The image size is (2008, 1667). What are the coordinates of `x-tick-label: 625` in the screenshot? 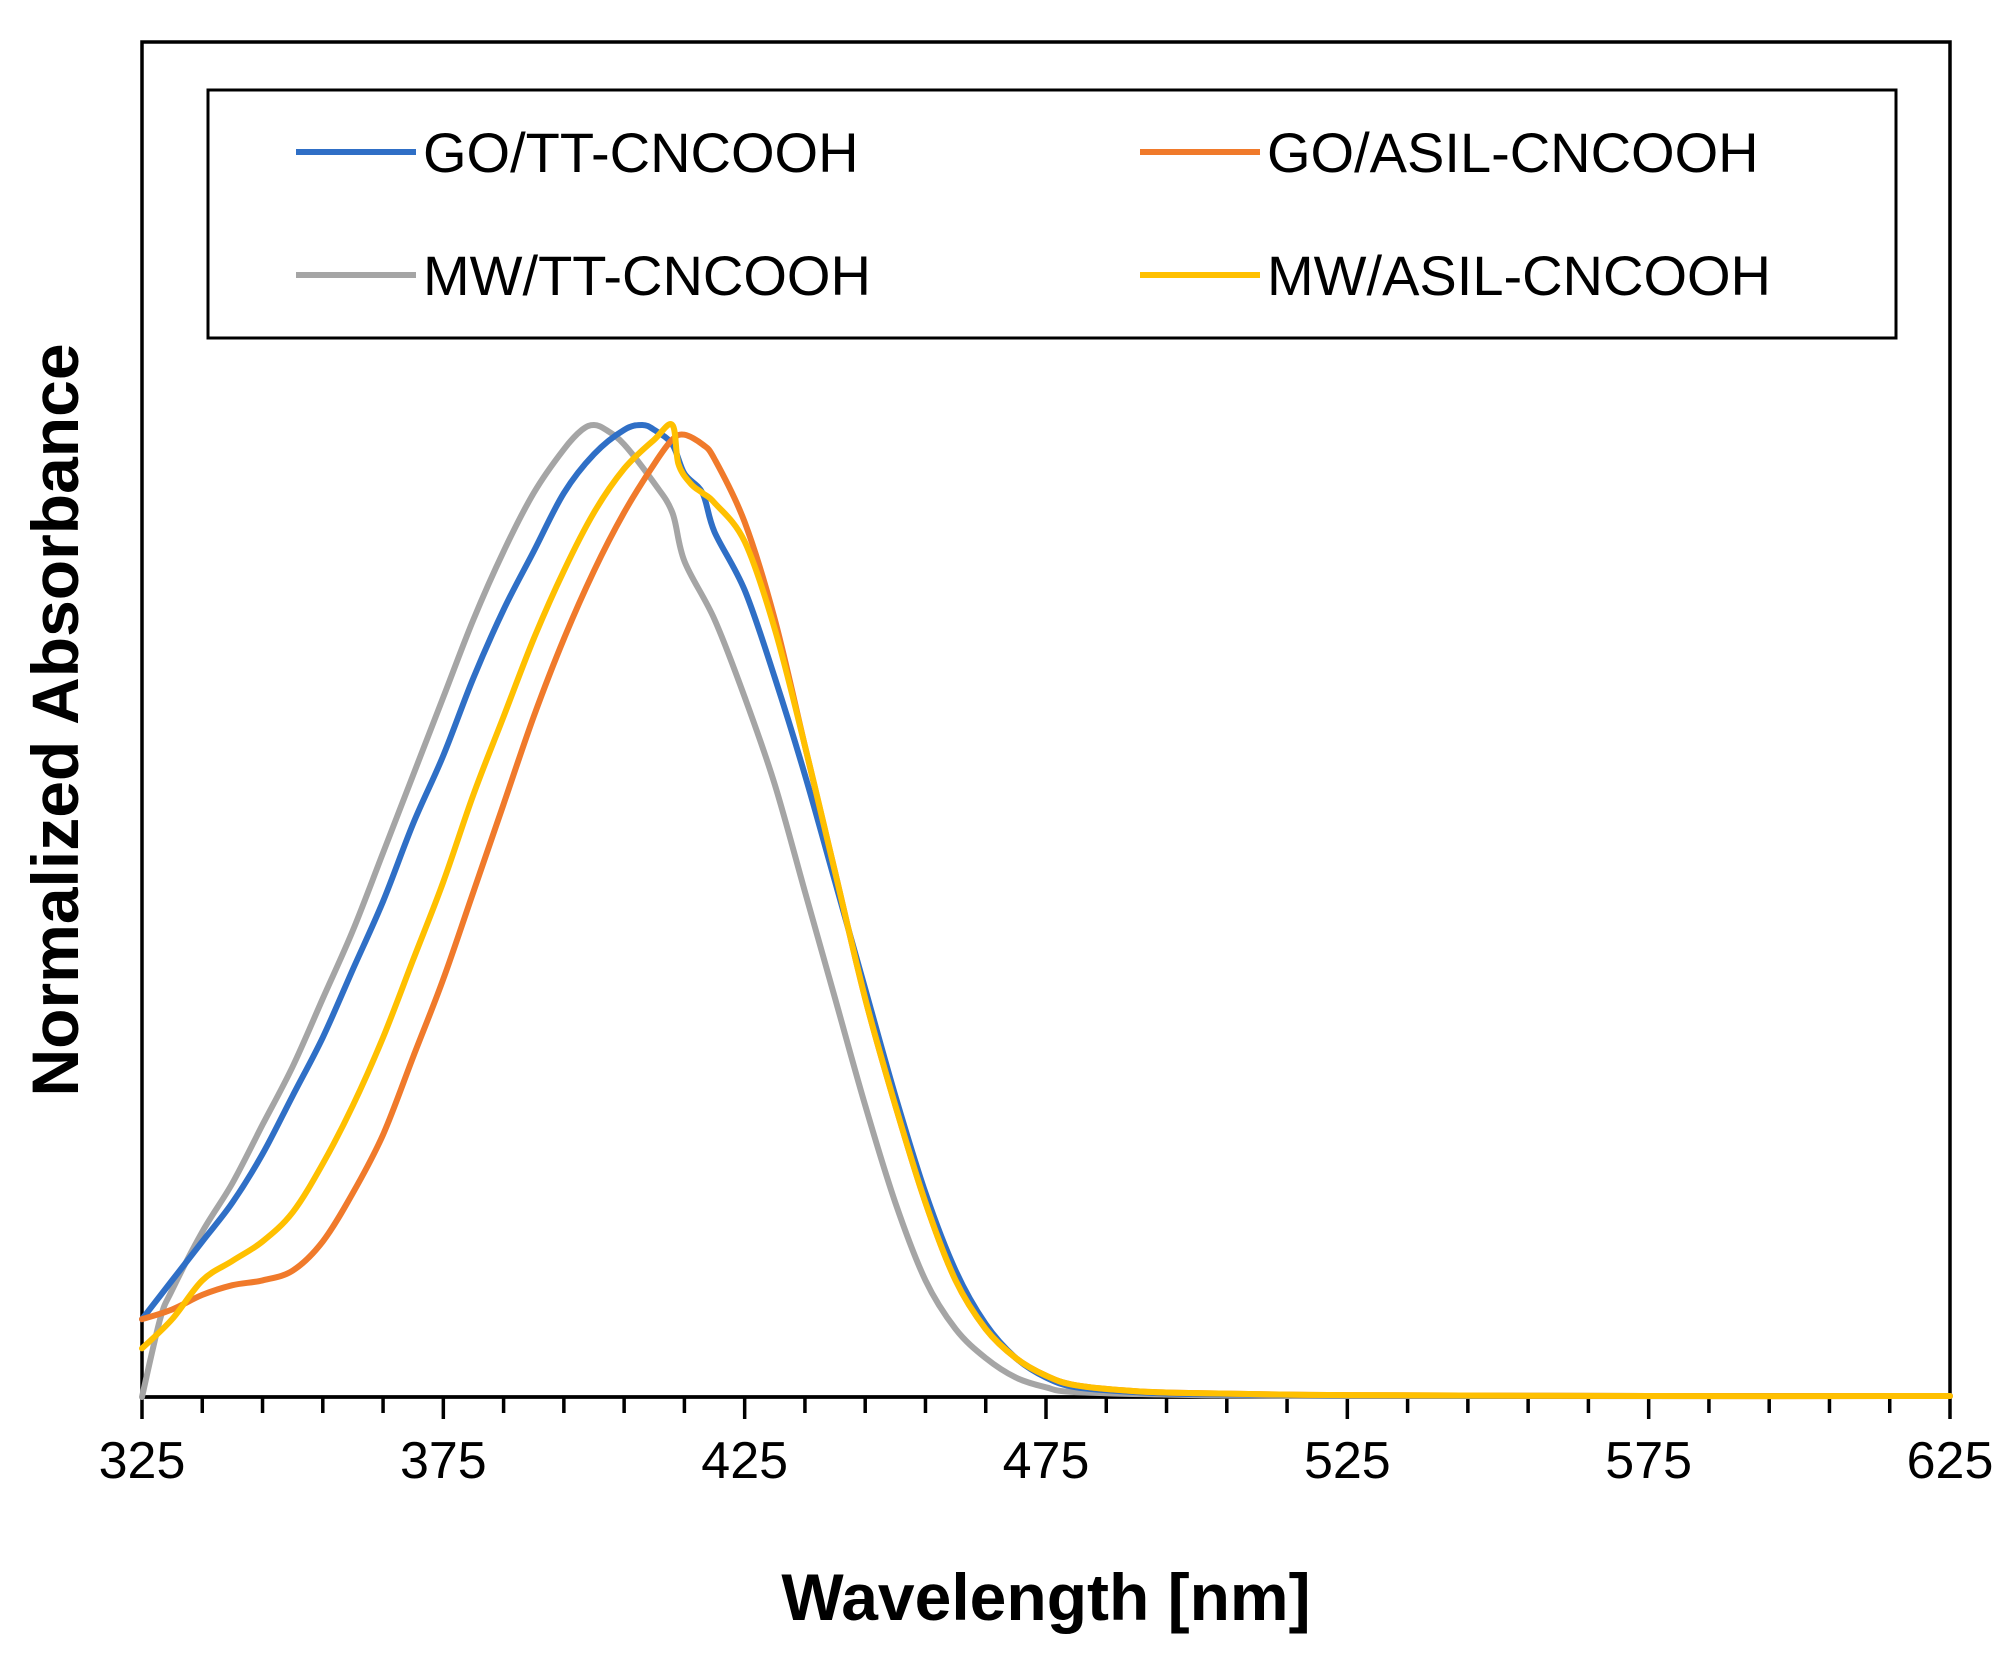 It's located at (1950, 1461).